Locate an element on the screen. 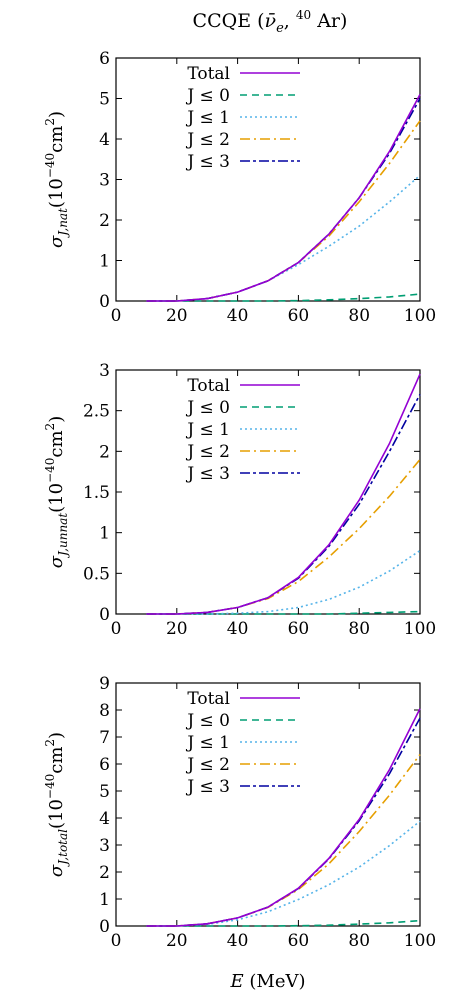 The height and width of the screenshot is (1003, 474). y-tick-label: 7 is located at coordinates (104, 738).